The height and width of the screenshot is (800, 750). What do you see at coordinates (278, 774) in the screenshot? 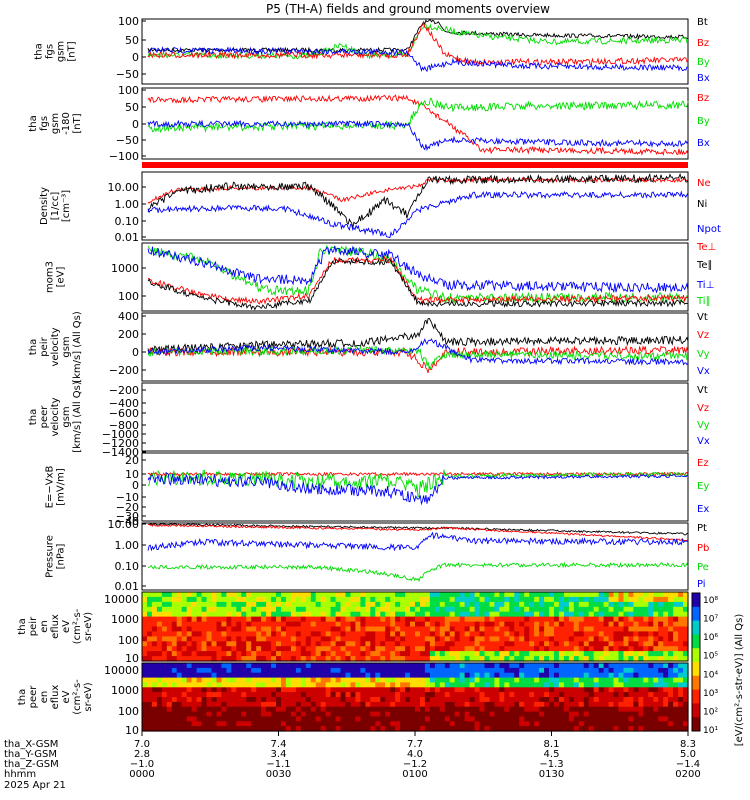
I see `xaxis-value: 0030` at bounding box center [278, 774].